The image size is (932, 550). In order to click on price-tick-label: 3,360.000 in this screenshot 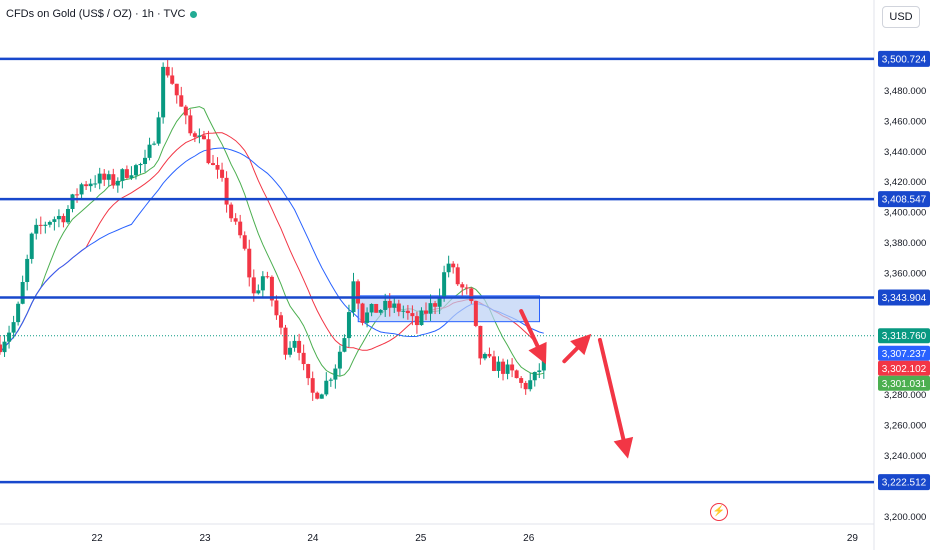, I will do `click(905, 274)`.